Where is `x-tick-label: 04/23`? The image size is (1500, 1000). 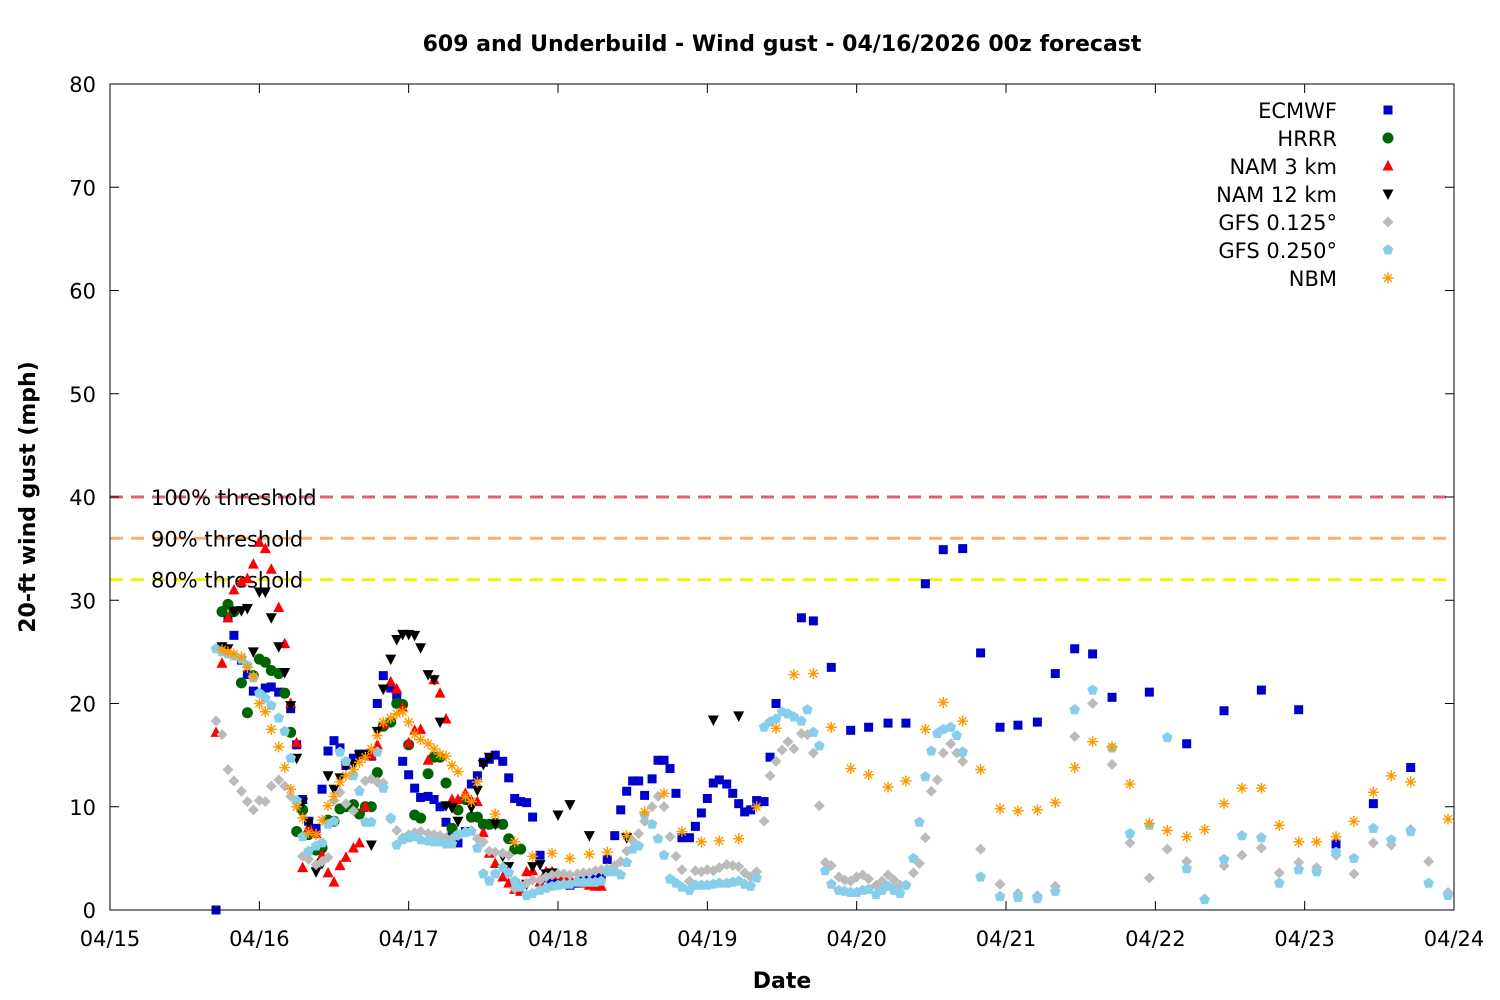 x-tick-label: 04/23 is located at coordinates (1304, 939).